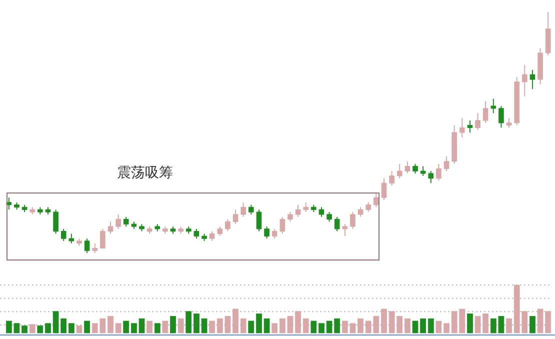 This screenshot has width=555, height=339. What do you see at coordinates (145, 173) in the screenshot?
I see `annotation: 震荡吸筹` at bounding box center [145, 173].